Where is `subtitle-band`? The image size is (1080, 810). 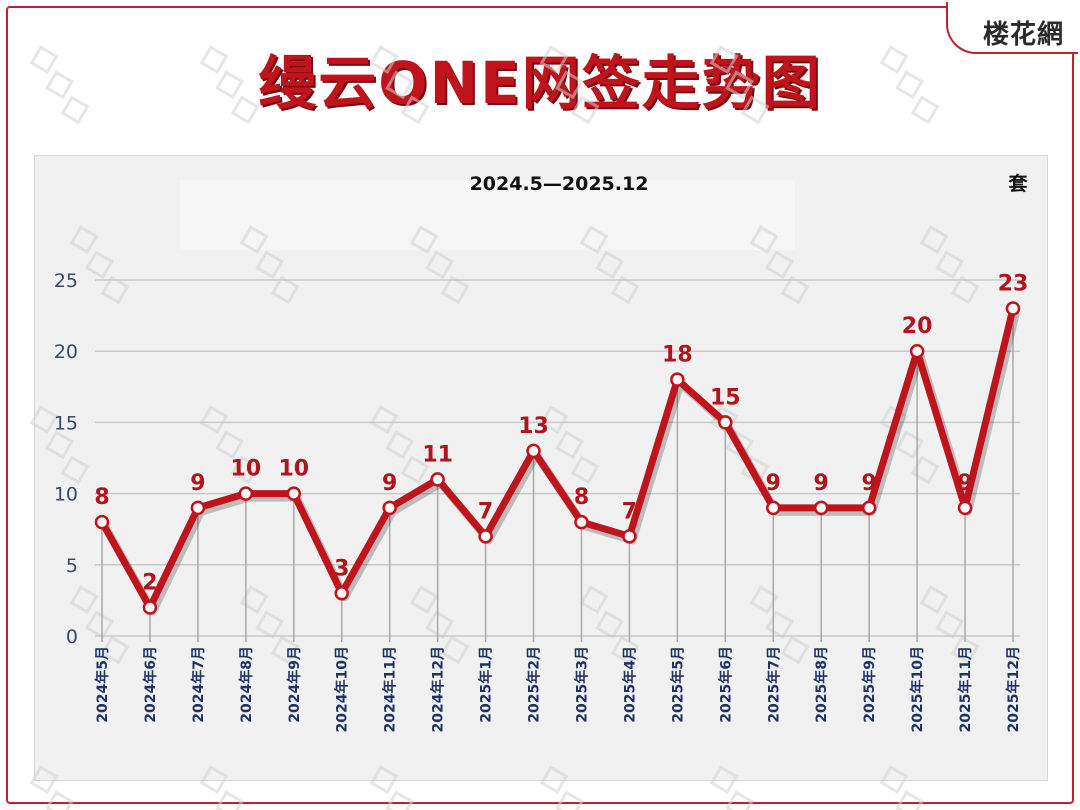
subtitle-band is located at coordinates (487, 215).